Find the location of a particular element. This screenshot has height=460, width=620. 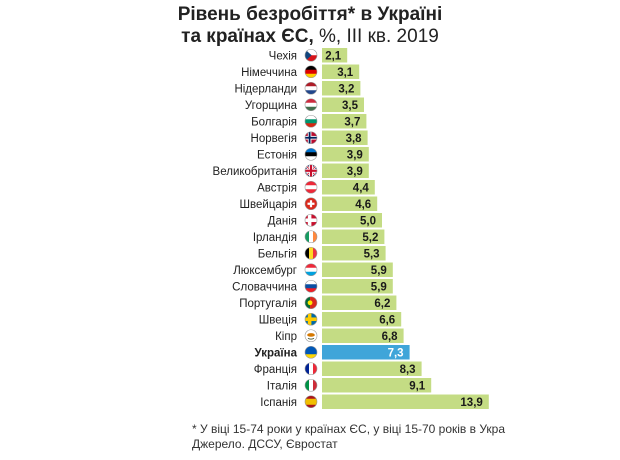

category-label: Норвегія is located at coordinates (274, 139).